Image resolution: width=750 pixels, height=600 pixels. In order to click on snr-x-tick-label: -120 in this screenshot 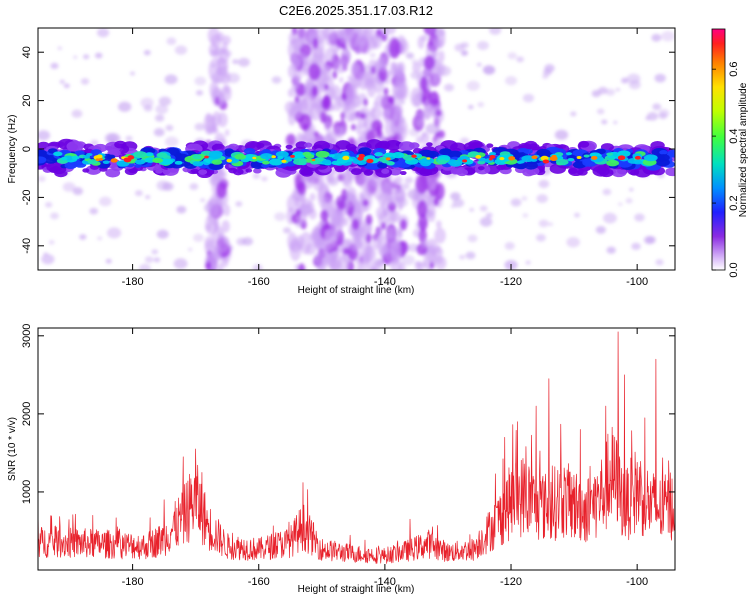, I will do `click(511, 582)`.